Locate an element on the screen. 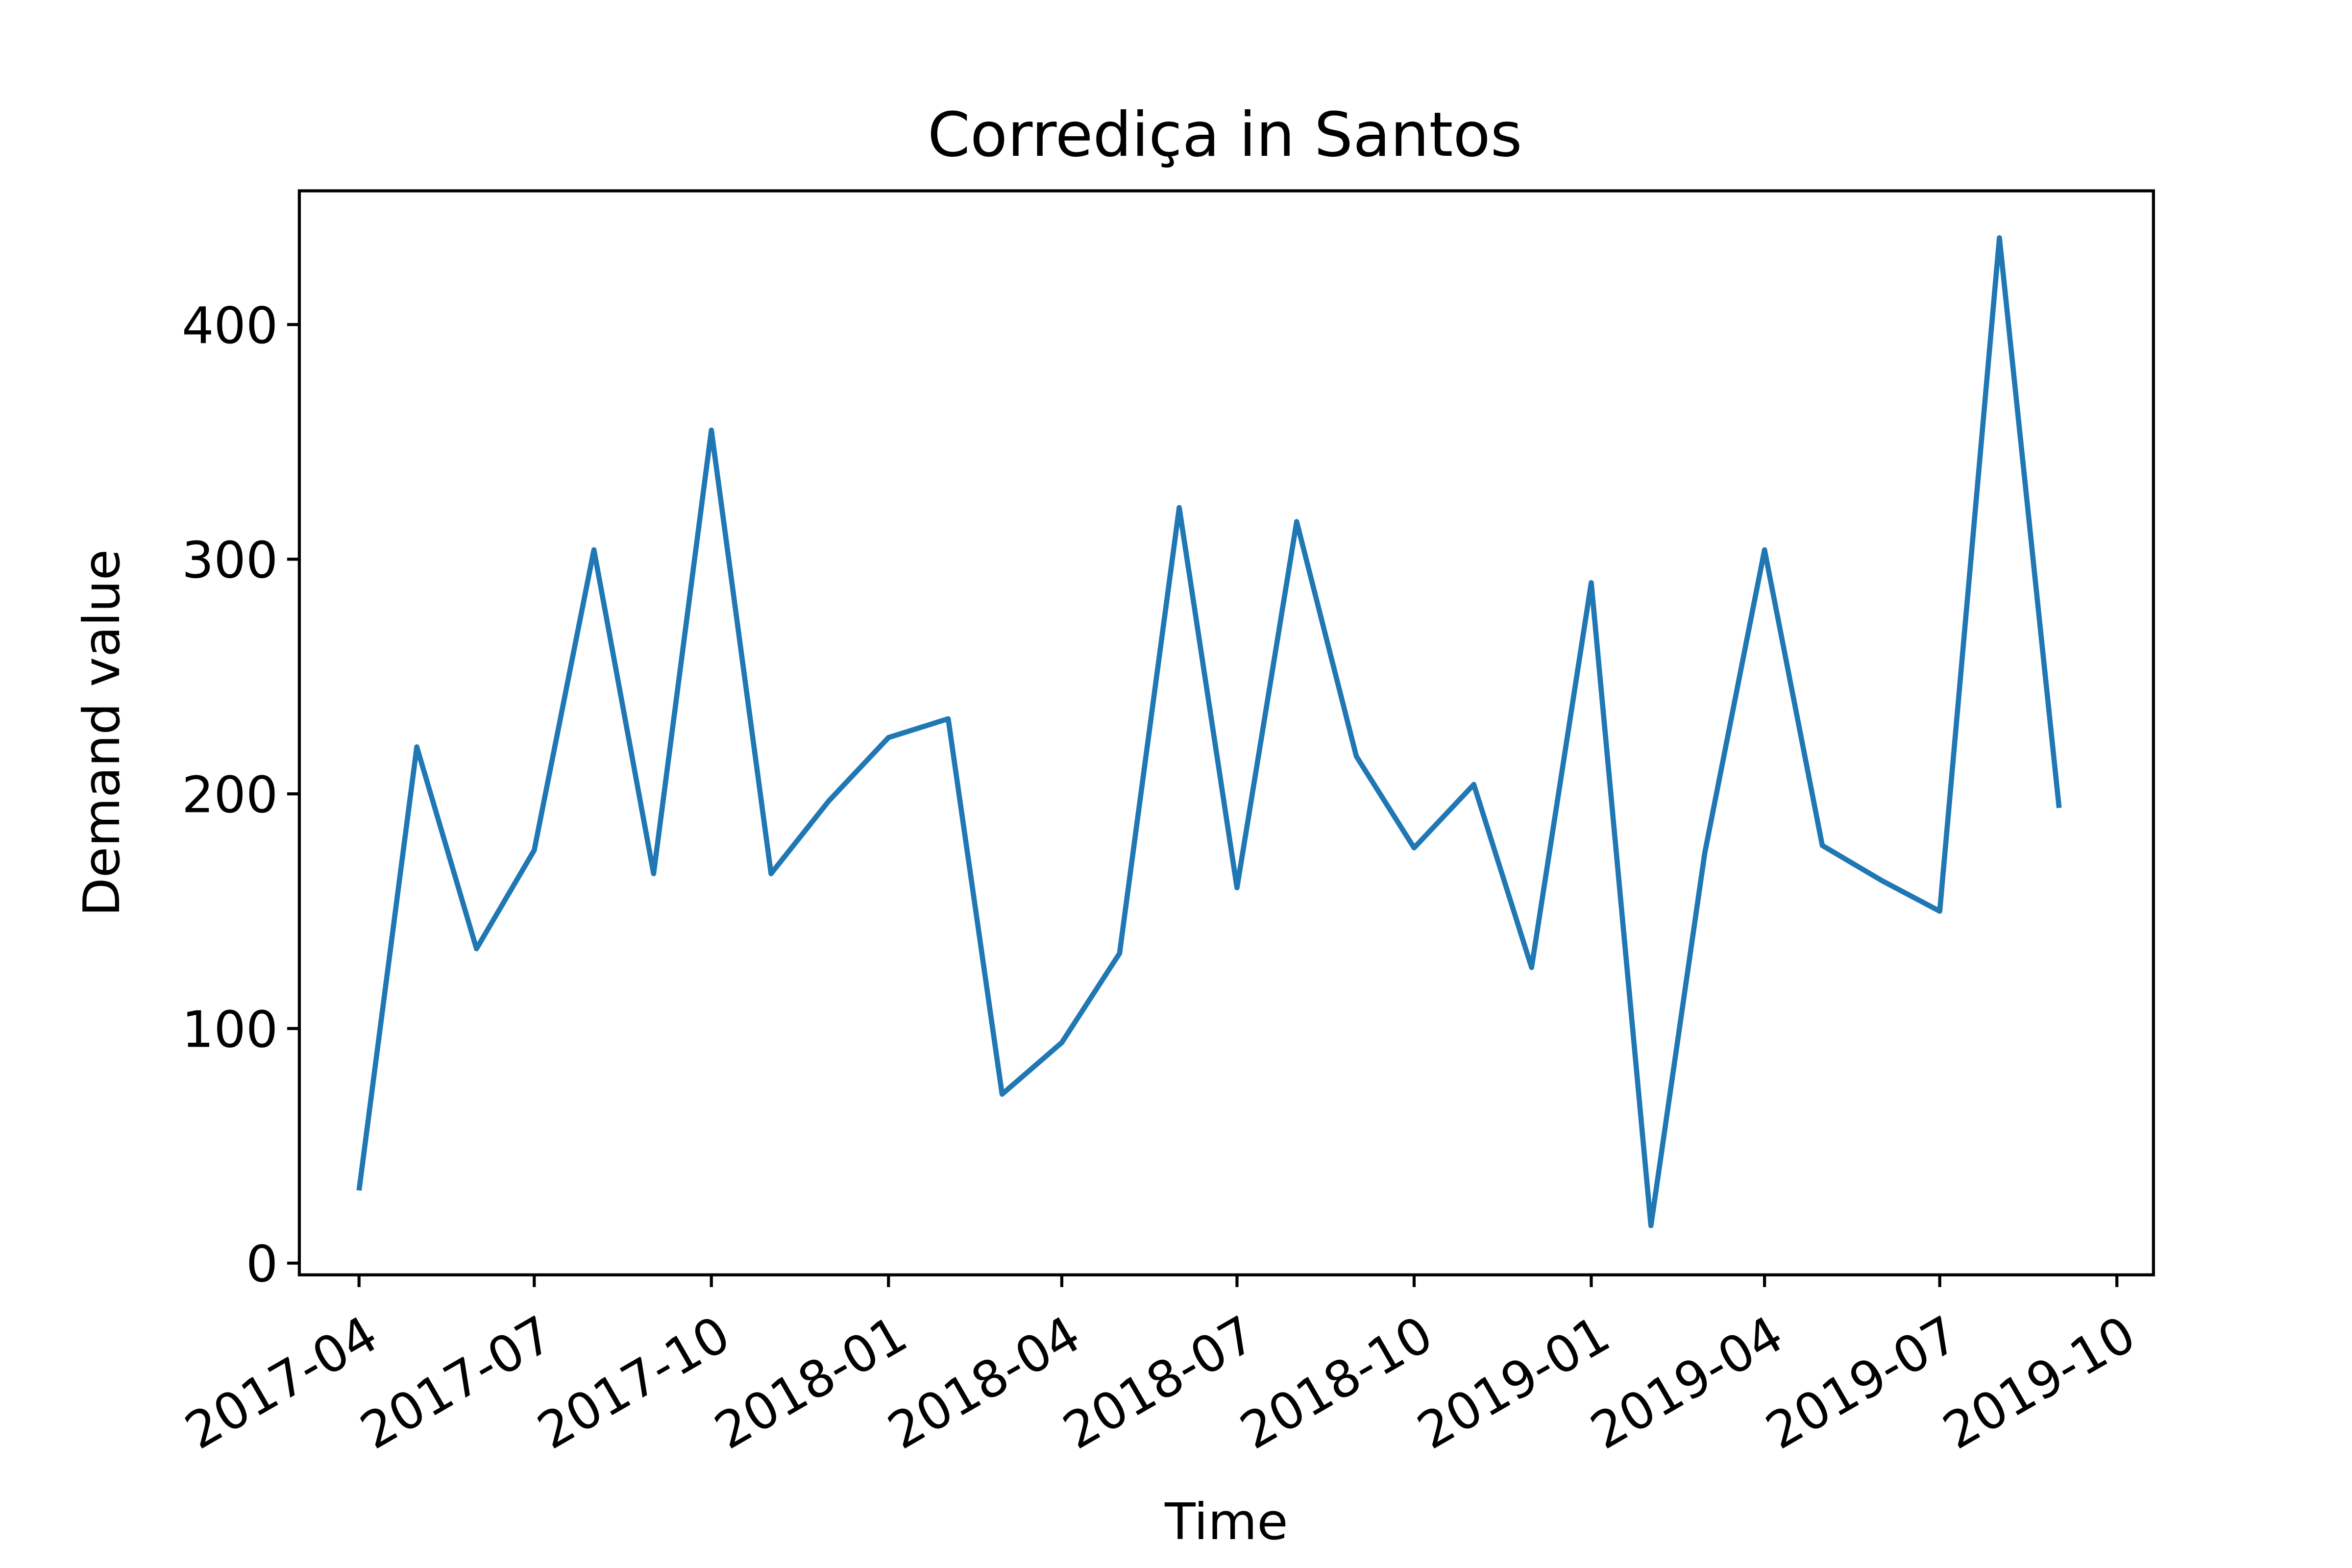 The height and width of the screenshot is (1568, 2352). y-tick-label: 0 is located at coordinates (262, 1264).